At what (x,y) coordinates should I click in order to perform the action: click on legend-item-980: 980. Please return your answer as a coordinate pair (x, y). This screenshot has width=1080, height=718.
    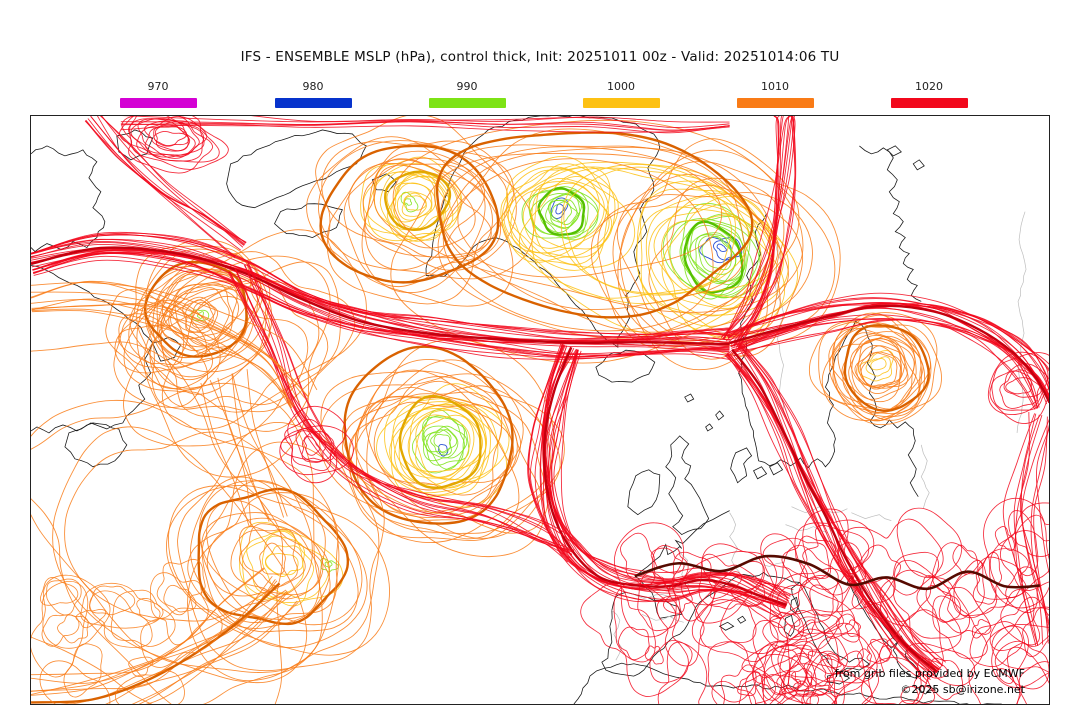
    Looking at the image, I should click on (313, 94).